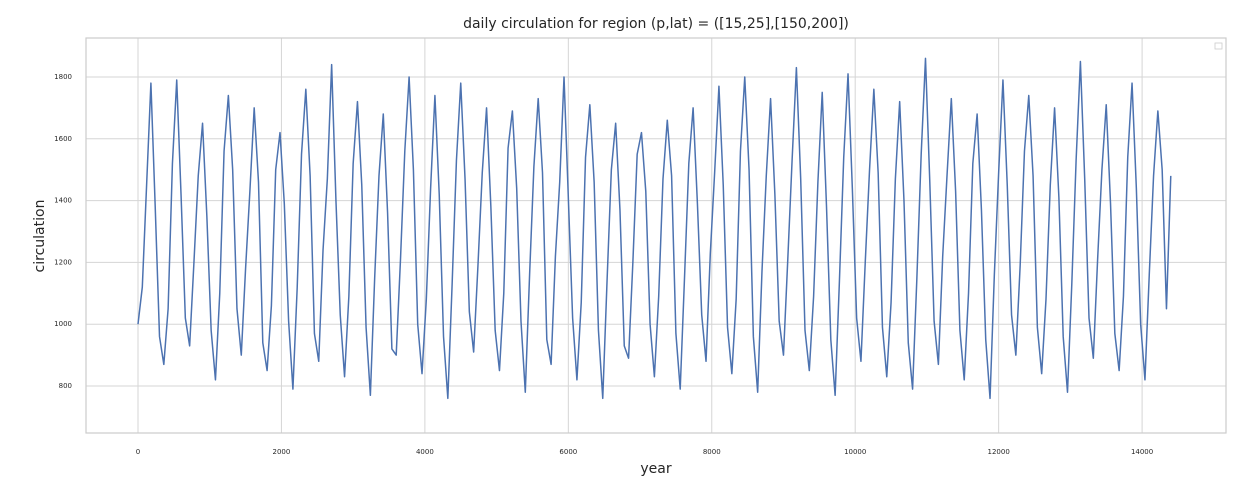 Image resolution: width=1250 pixels, height=500 pixels. I want to click on x-tick-label: 6000, so click(568, 452).